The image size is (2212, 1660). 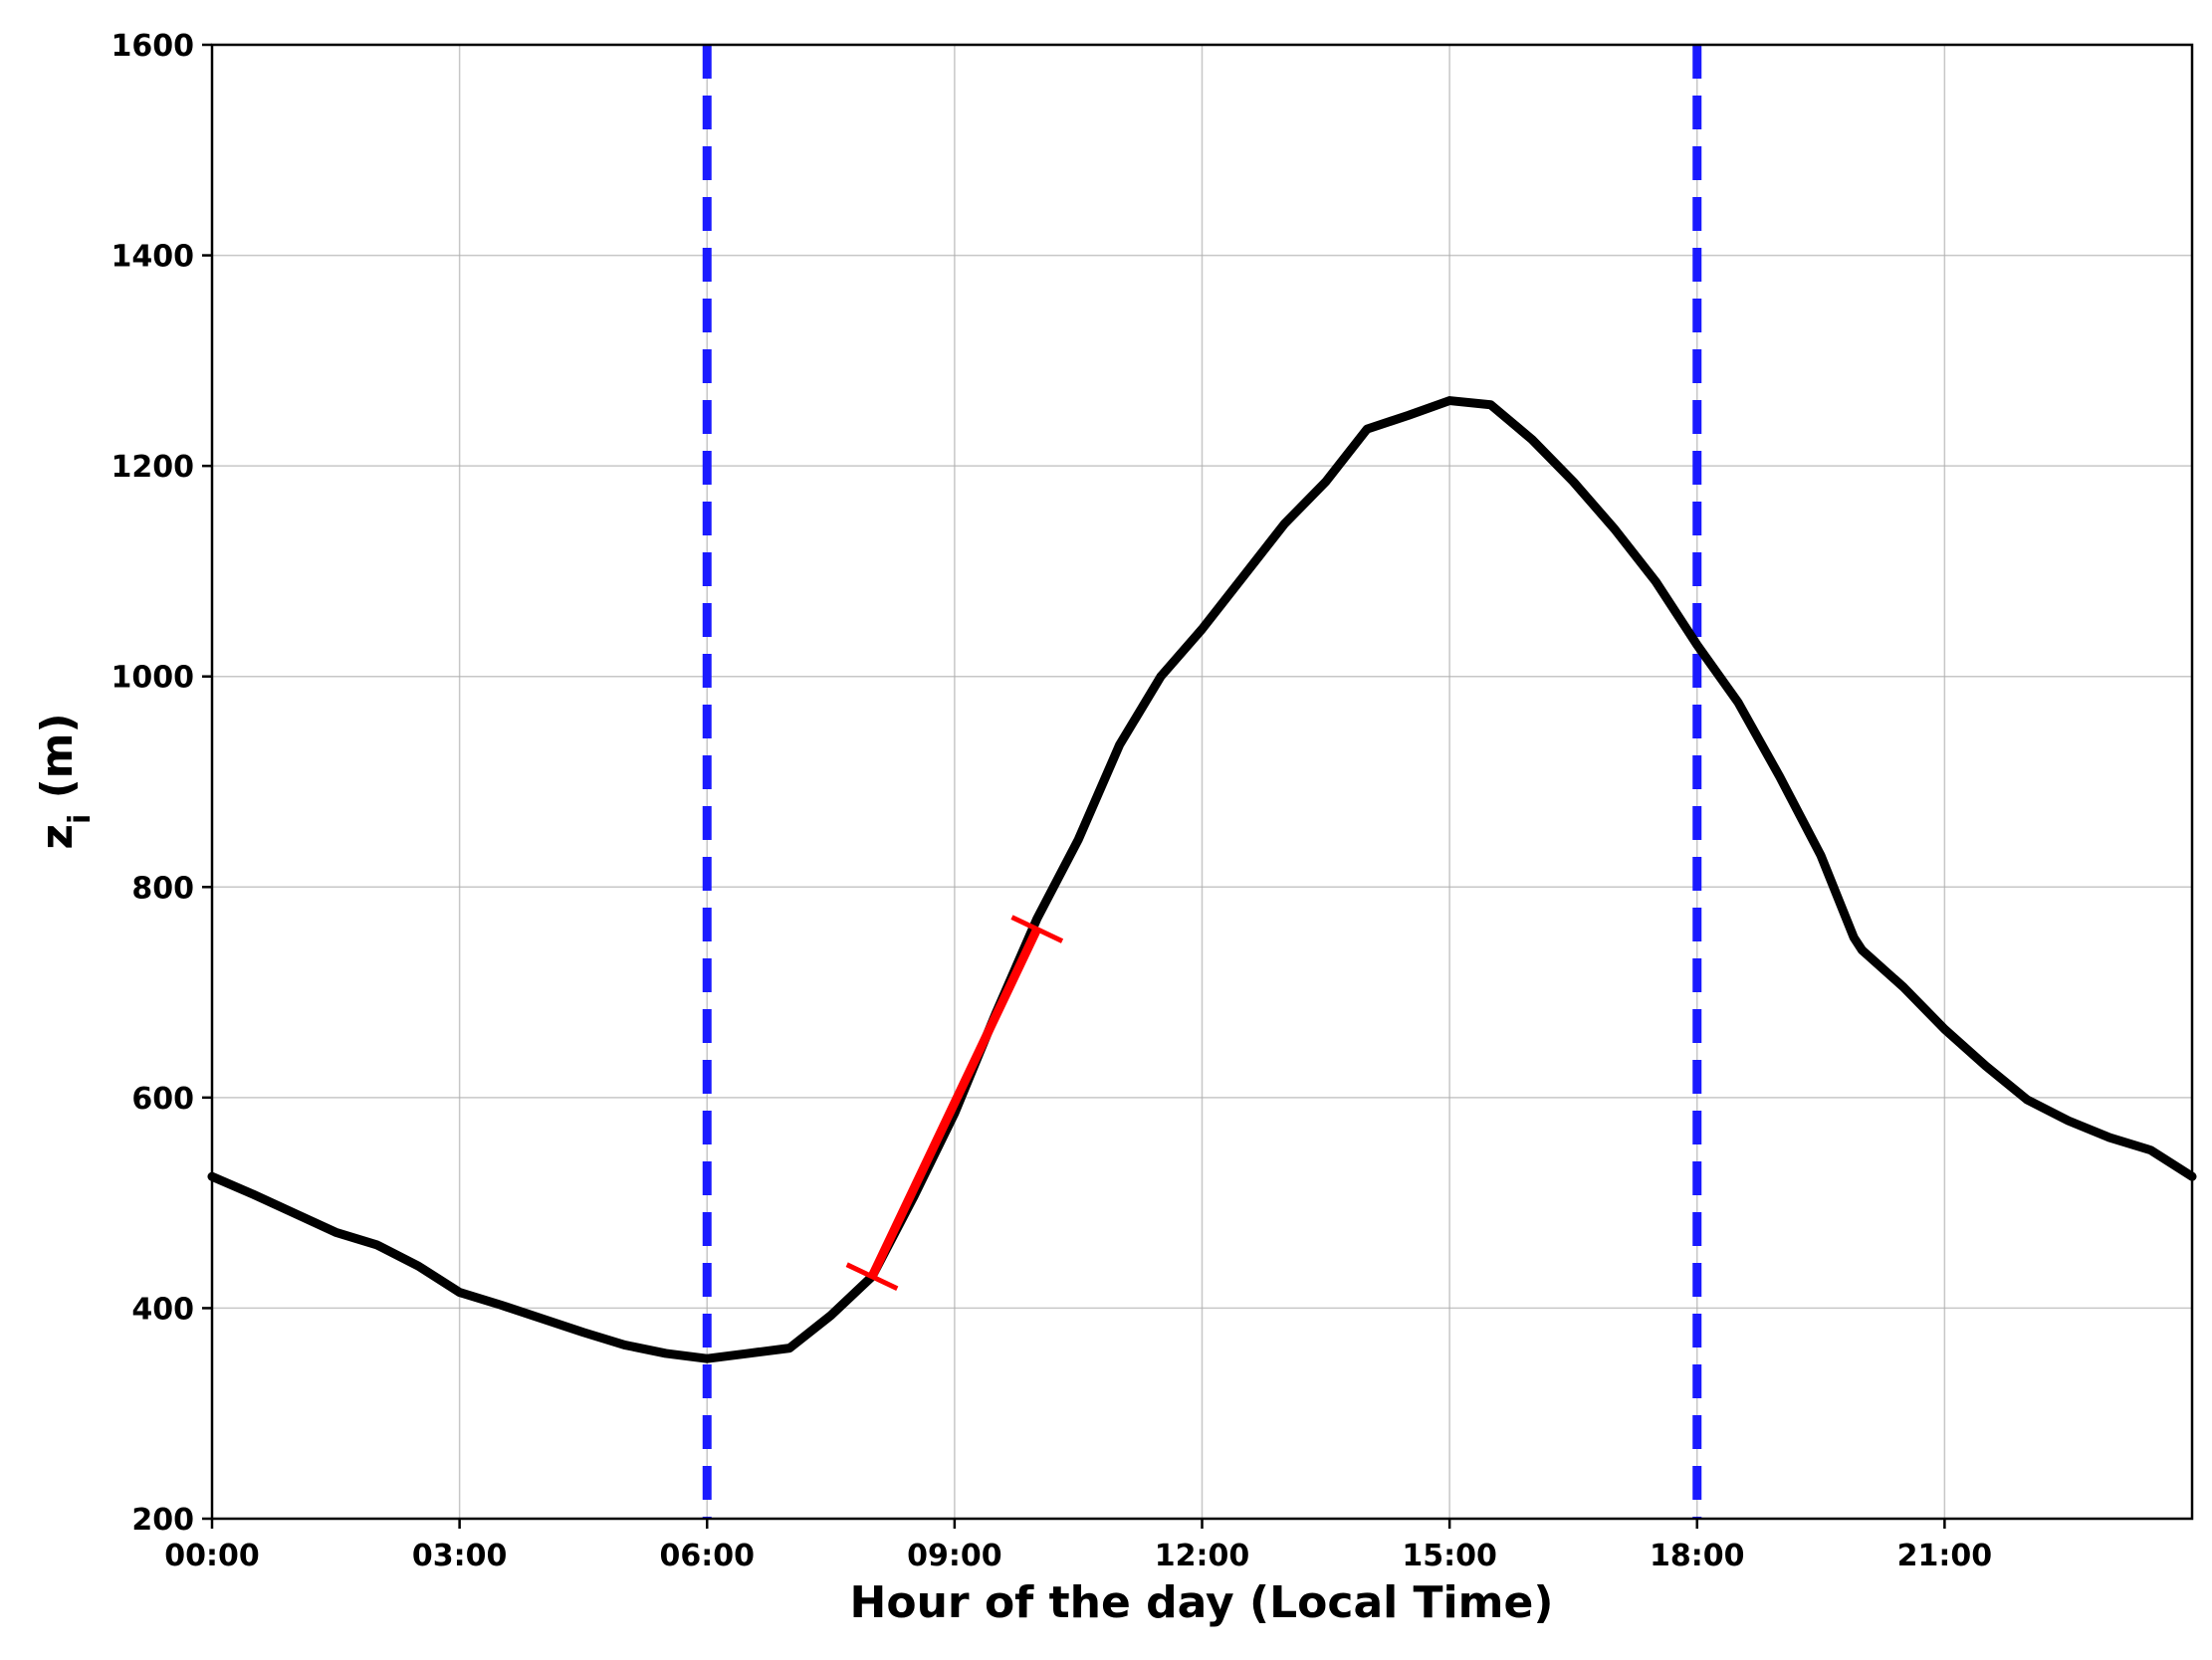 I want to click on x-tick-label: 15:00, so click(x=1449, y=1556).